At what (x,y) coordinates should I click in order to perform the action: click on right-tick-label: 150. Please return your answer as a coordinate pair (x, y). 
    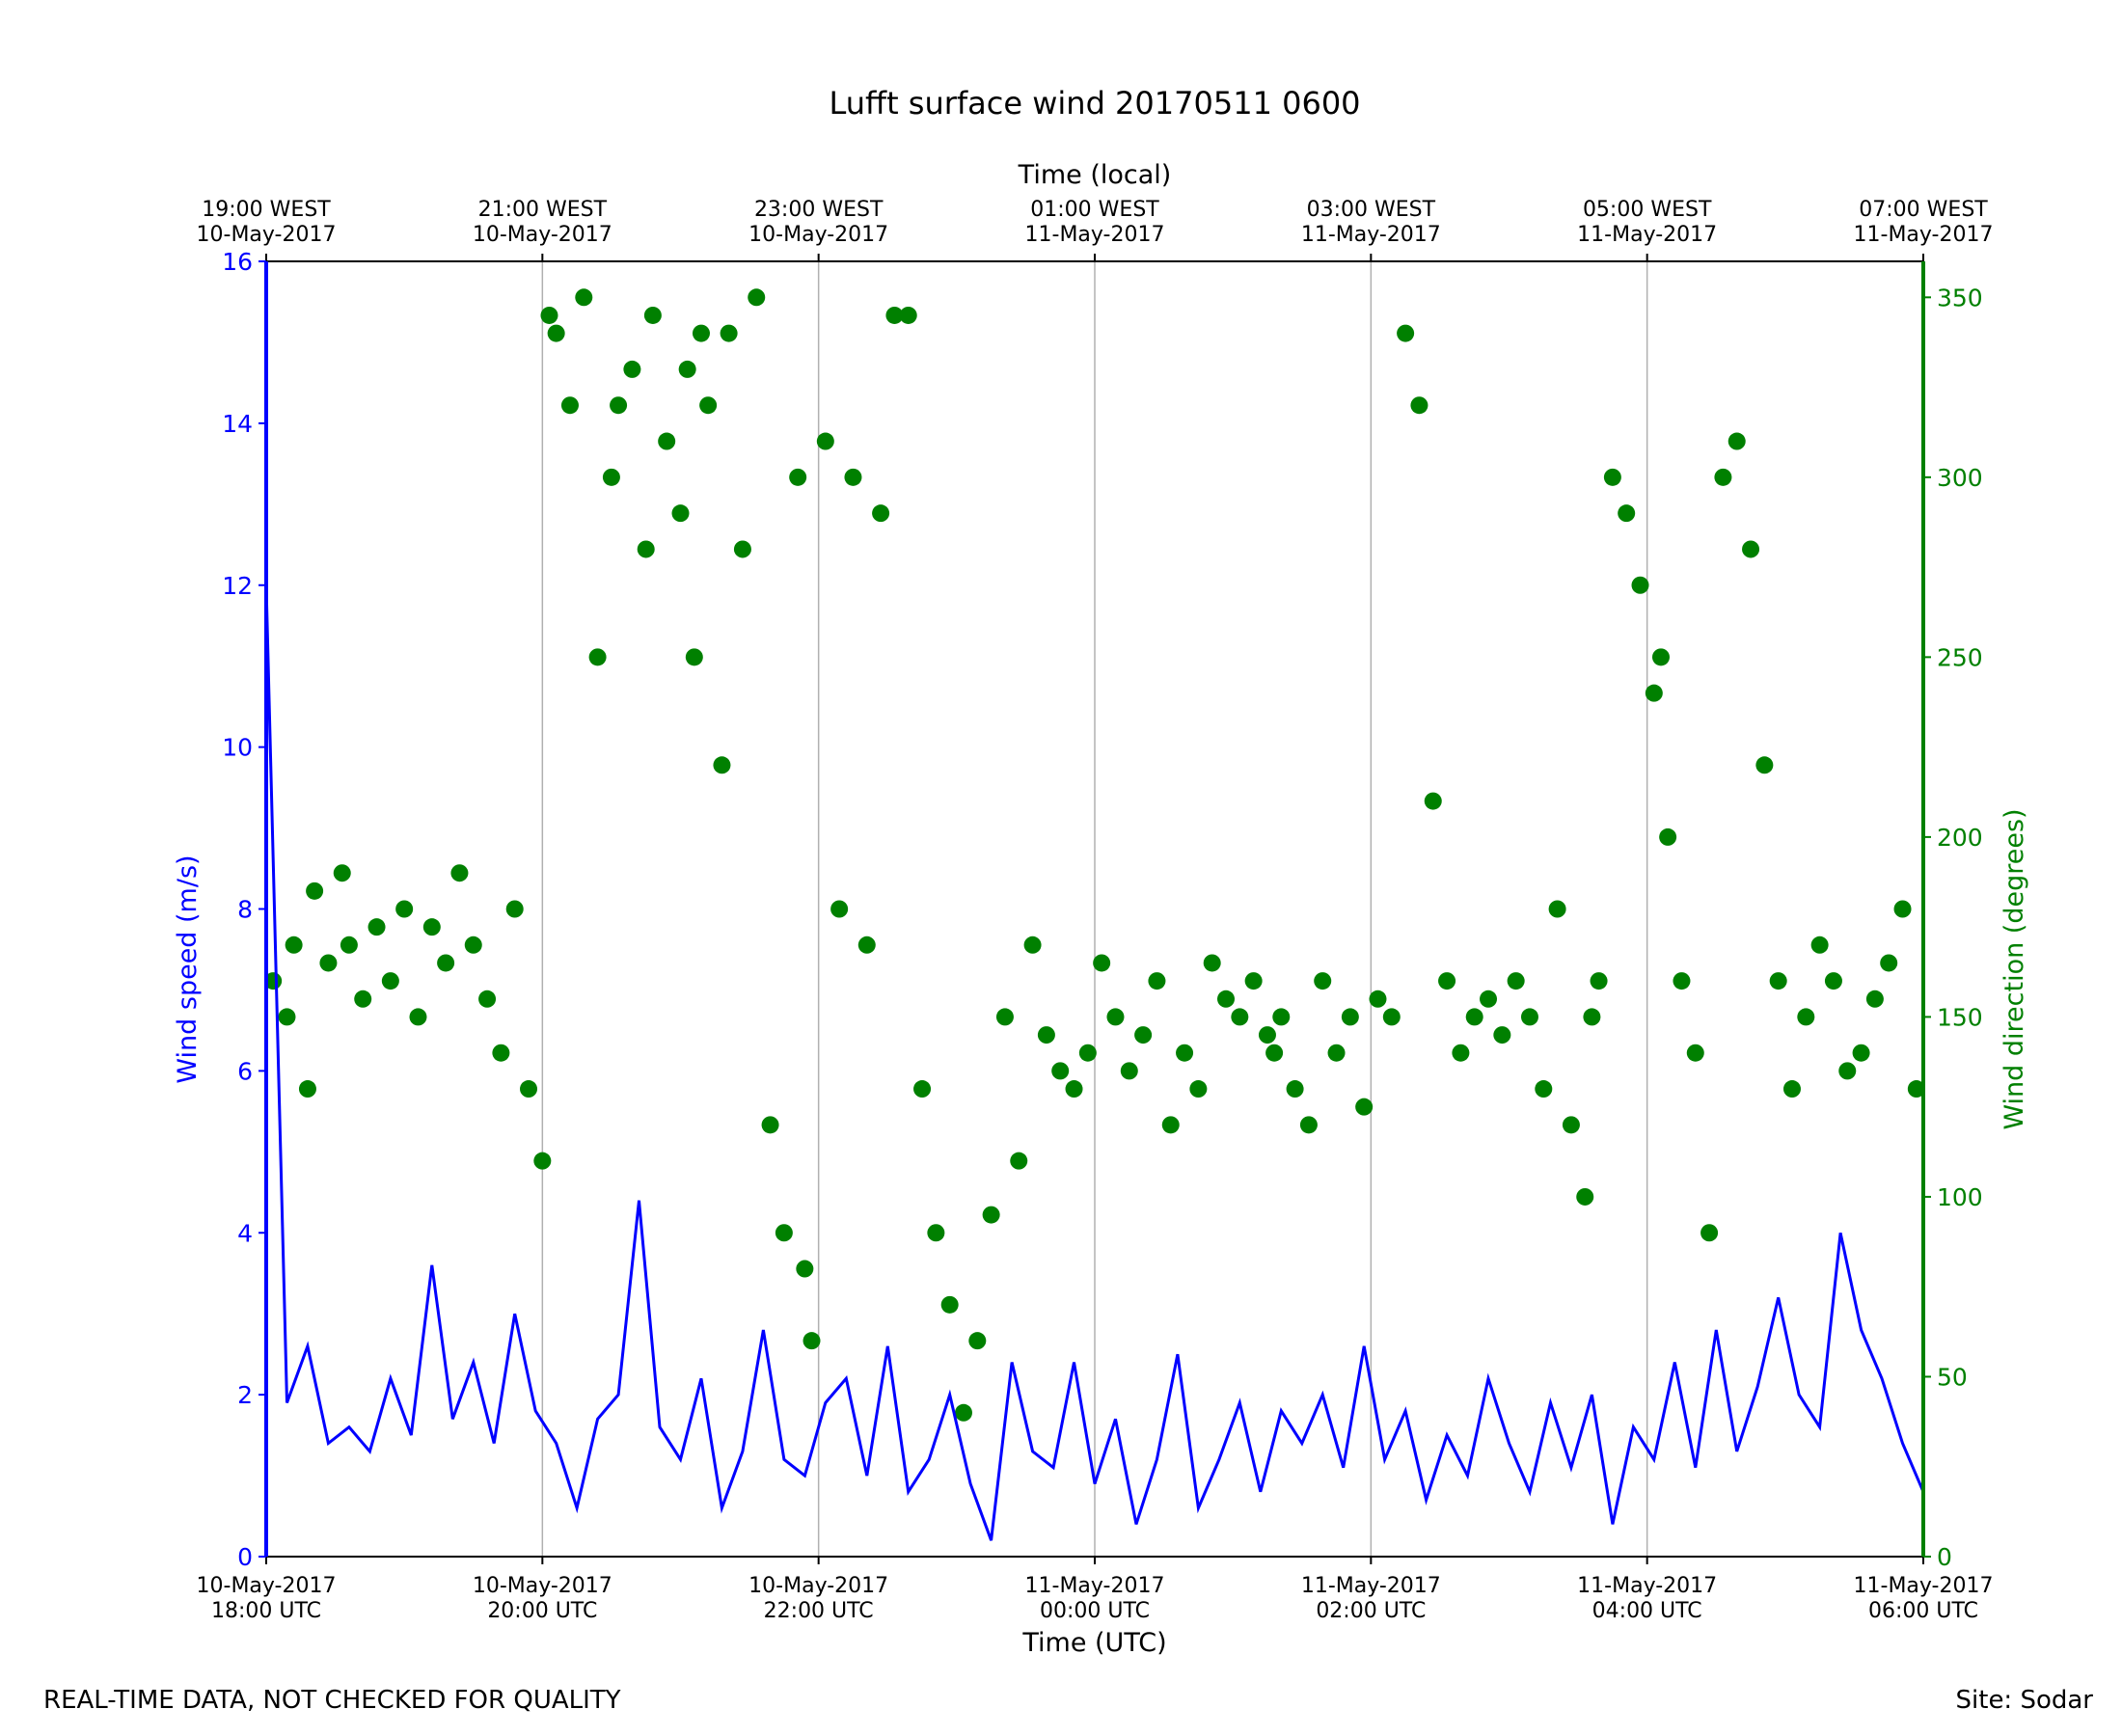
    Looking at the image, I should click on (1960, 1017).